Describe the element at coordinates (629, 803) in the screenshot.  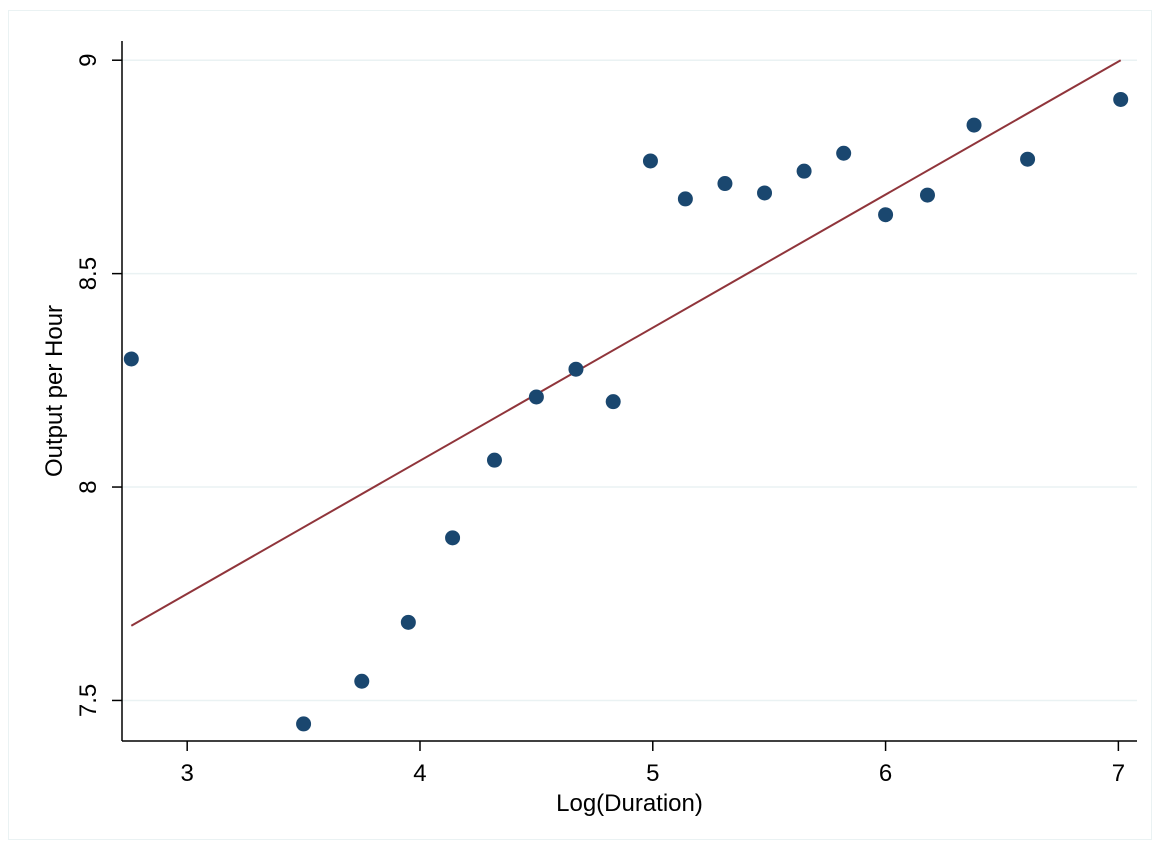
I see `x-axis-title: Log(Duration)` at that location.